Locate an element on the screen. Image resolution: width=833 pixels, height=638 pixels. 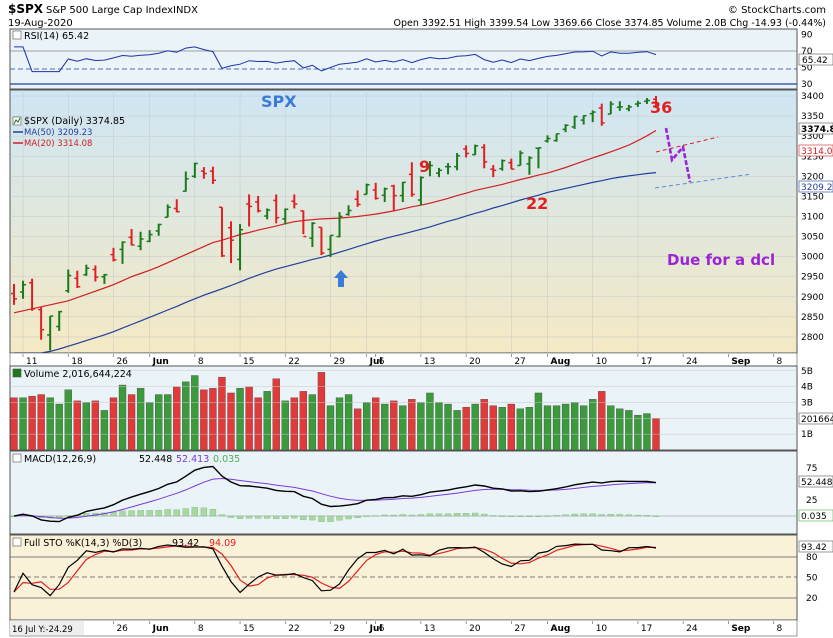
price-tick-label: 3200 is located at coordinates (812, 177).